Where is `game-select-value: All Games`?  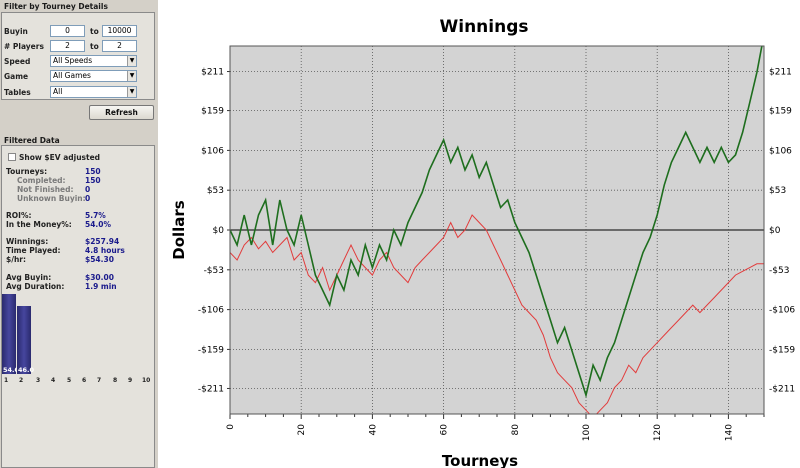 game-select-value: All Games is located at coordinates (72, 75).